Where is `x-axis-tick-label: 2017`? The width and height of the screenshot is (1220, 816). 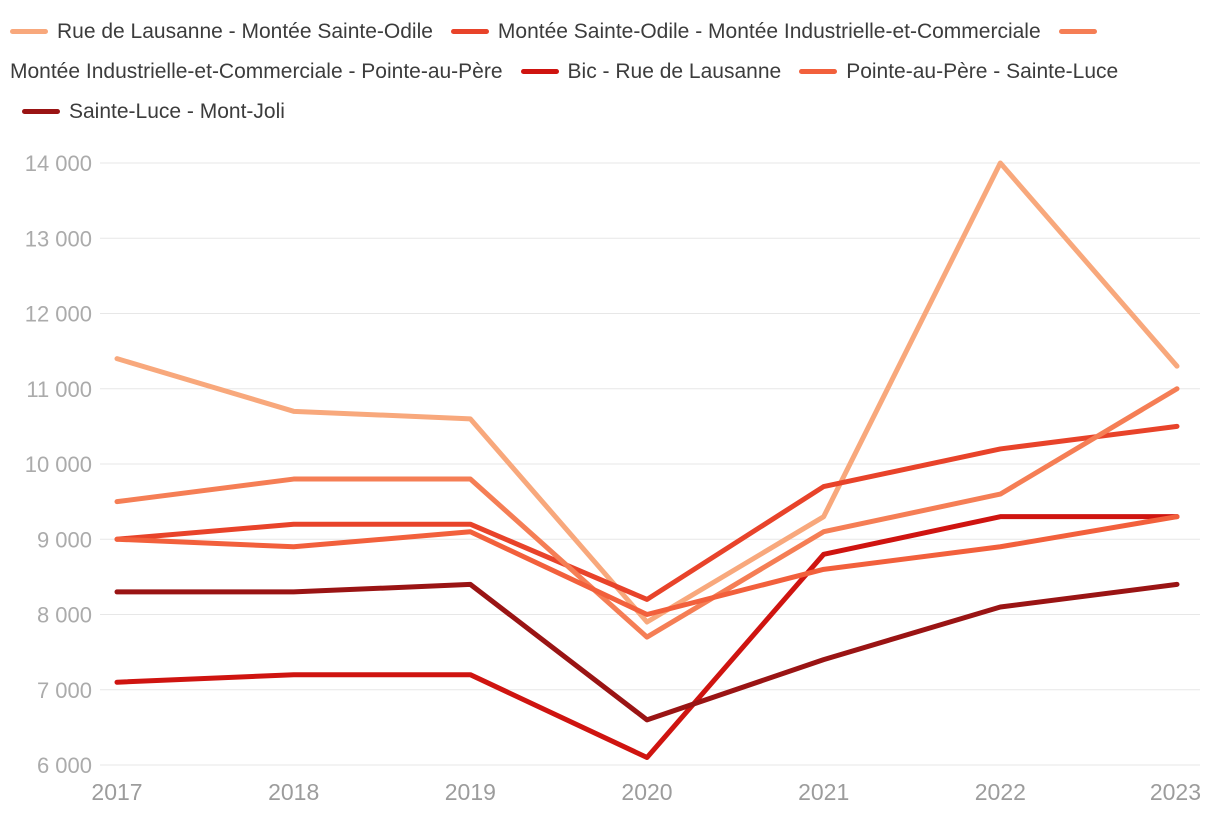
x-axis-tick-label: 2017 is located at coordinates (116, 792).